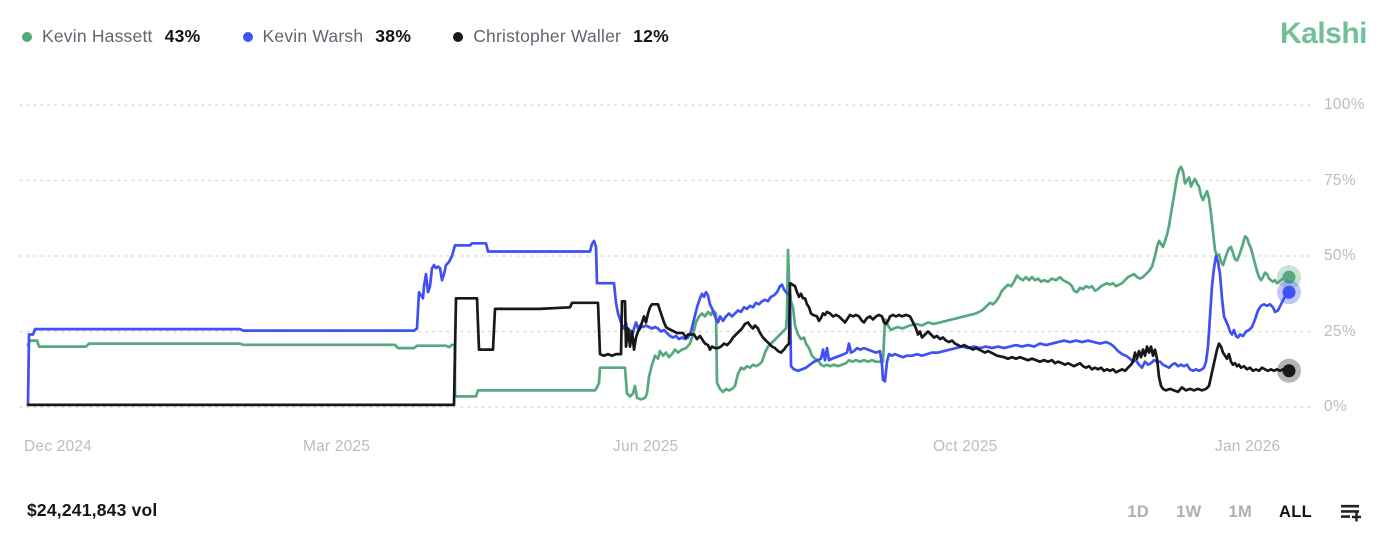 This screenshot has width=1382, height=546. Describe the element at coordinates (1350, 512) in the screenshot. I see `list-plus-icon` at that location.